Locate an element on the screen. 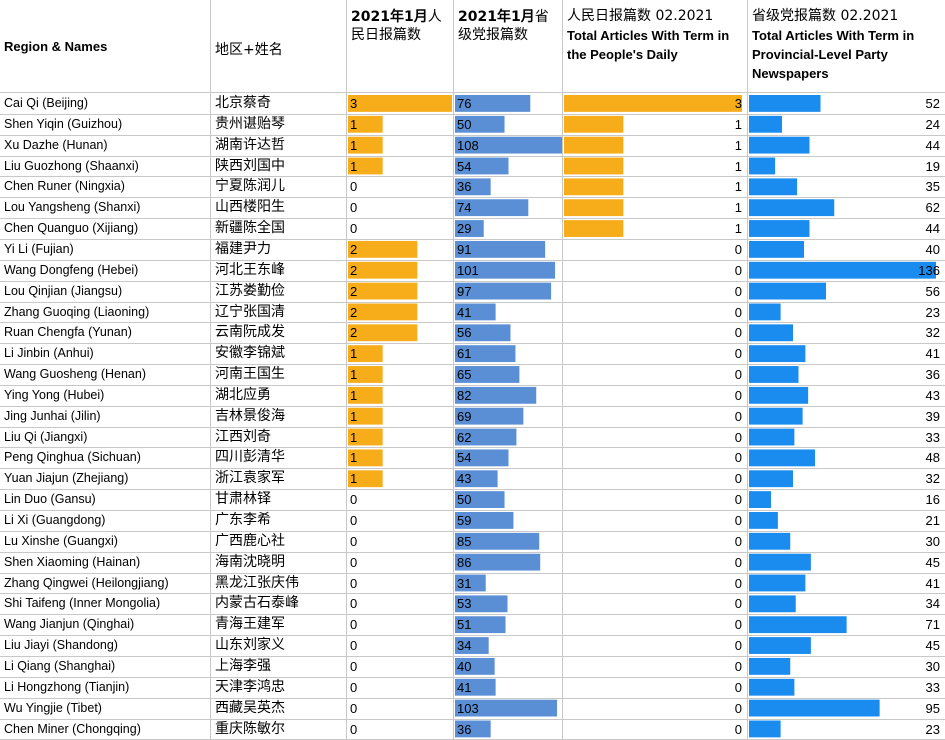  row-name-cn: 内蒙古石泰峰 is located at coordinates (257, 603).